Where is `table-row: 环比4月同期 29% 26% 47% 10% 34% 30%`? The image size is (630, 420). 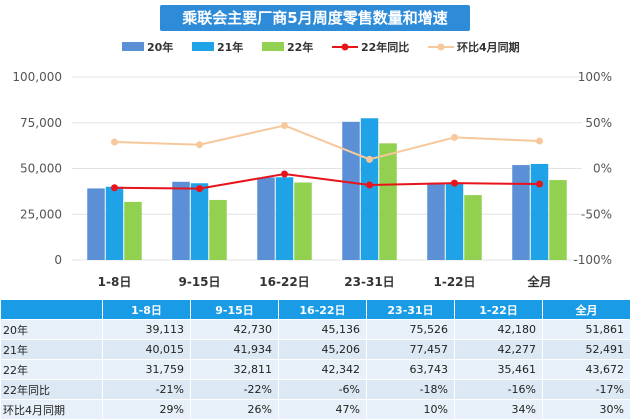 table-row: 环比4月同期 29% 26% 47% 10% 34% 30% is located at coordinates (315, 409).